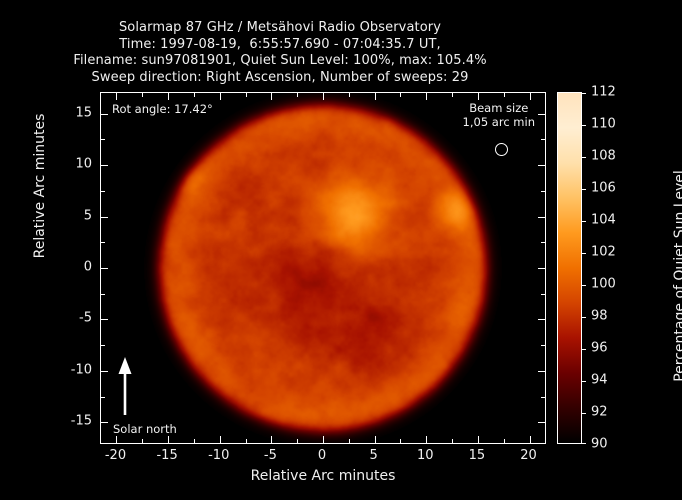 The height and width of the screenshot is (500, 682). Describe the element at coordinates (599, 444) in the screenshot. I see `colorbar-tick-label: 90` at that location.